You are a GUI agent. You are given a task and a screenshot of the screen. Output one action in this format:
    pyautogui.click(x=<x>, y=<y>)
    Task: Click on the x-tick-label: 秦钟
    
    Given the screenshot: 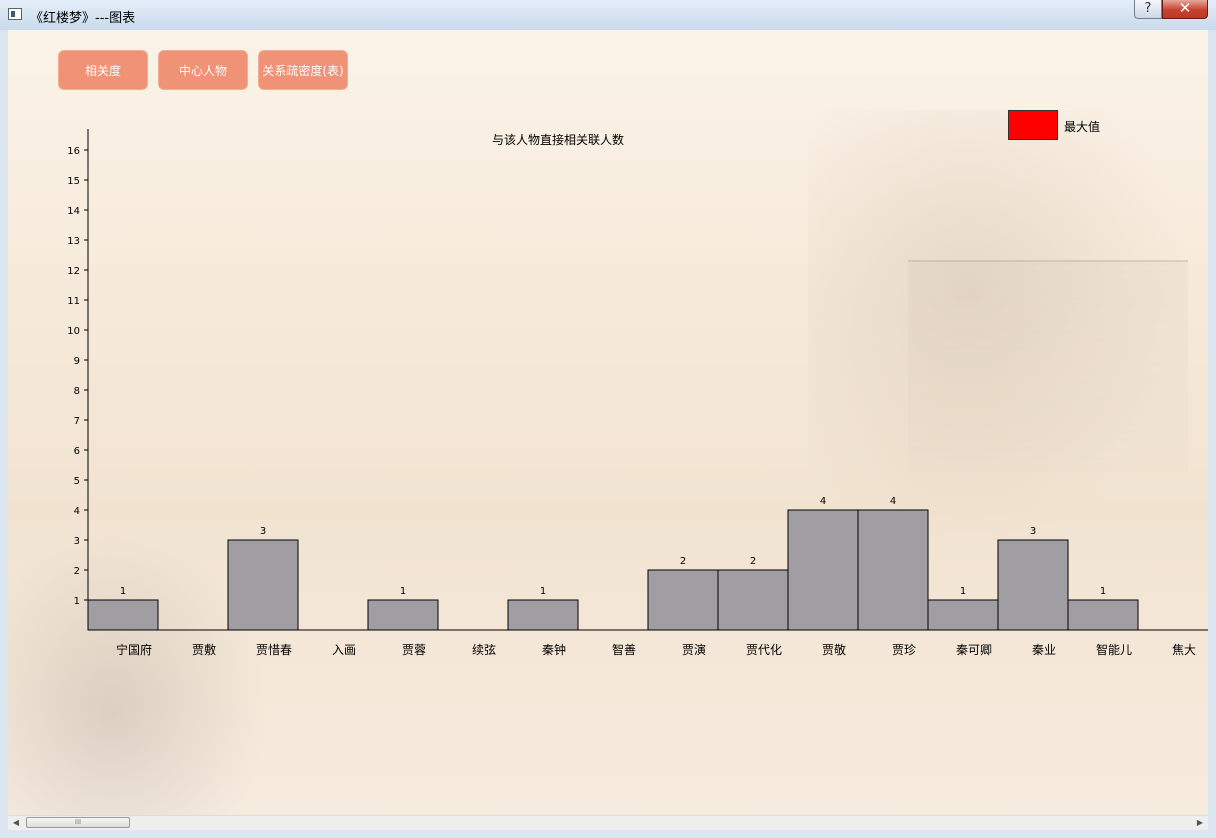 What is the action you would take?
    pyautogui.click(x=554, y=649)
    